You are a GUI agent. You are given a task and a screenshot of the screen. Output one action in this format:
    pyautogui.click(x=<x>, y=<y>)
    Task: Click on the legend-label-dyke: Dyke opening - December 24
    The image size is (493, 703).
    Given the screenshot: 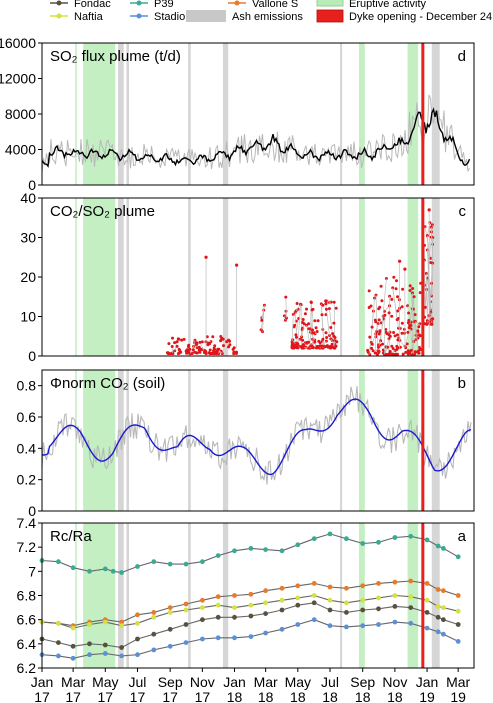 What is the action you would take?
    pyautogui.click(x=420, y=17)
    